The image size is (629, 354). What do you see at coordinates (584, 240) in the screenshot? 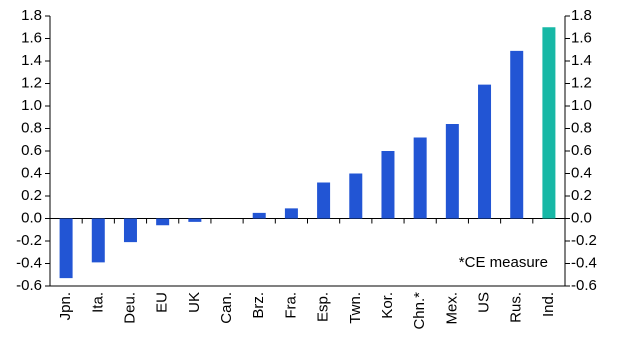
I see `y2-tick-label: -0.2` at bounding box center [584, 240].